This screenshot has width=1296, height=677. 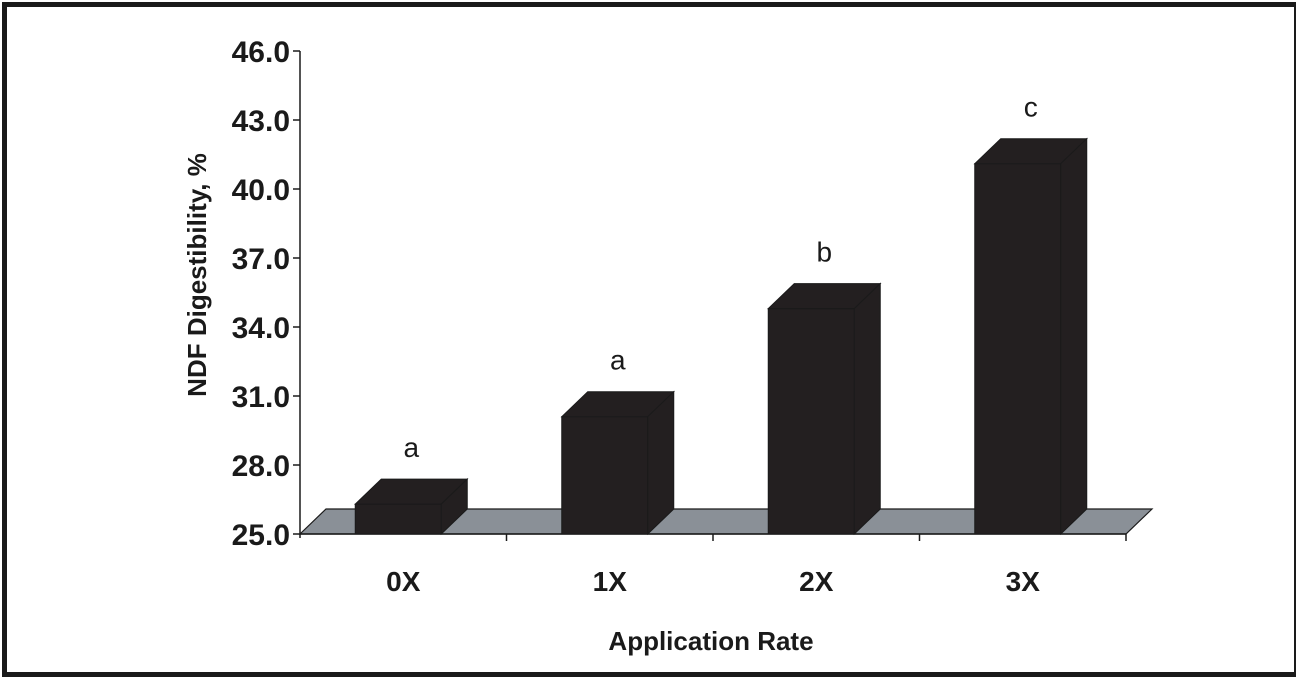 I want to click on bar-0X, so click(x=411, y=506).